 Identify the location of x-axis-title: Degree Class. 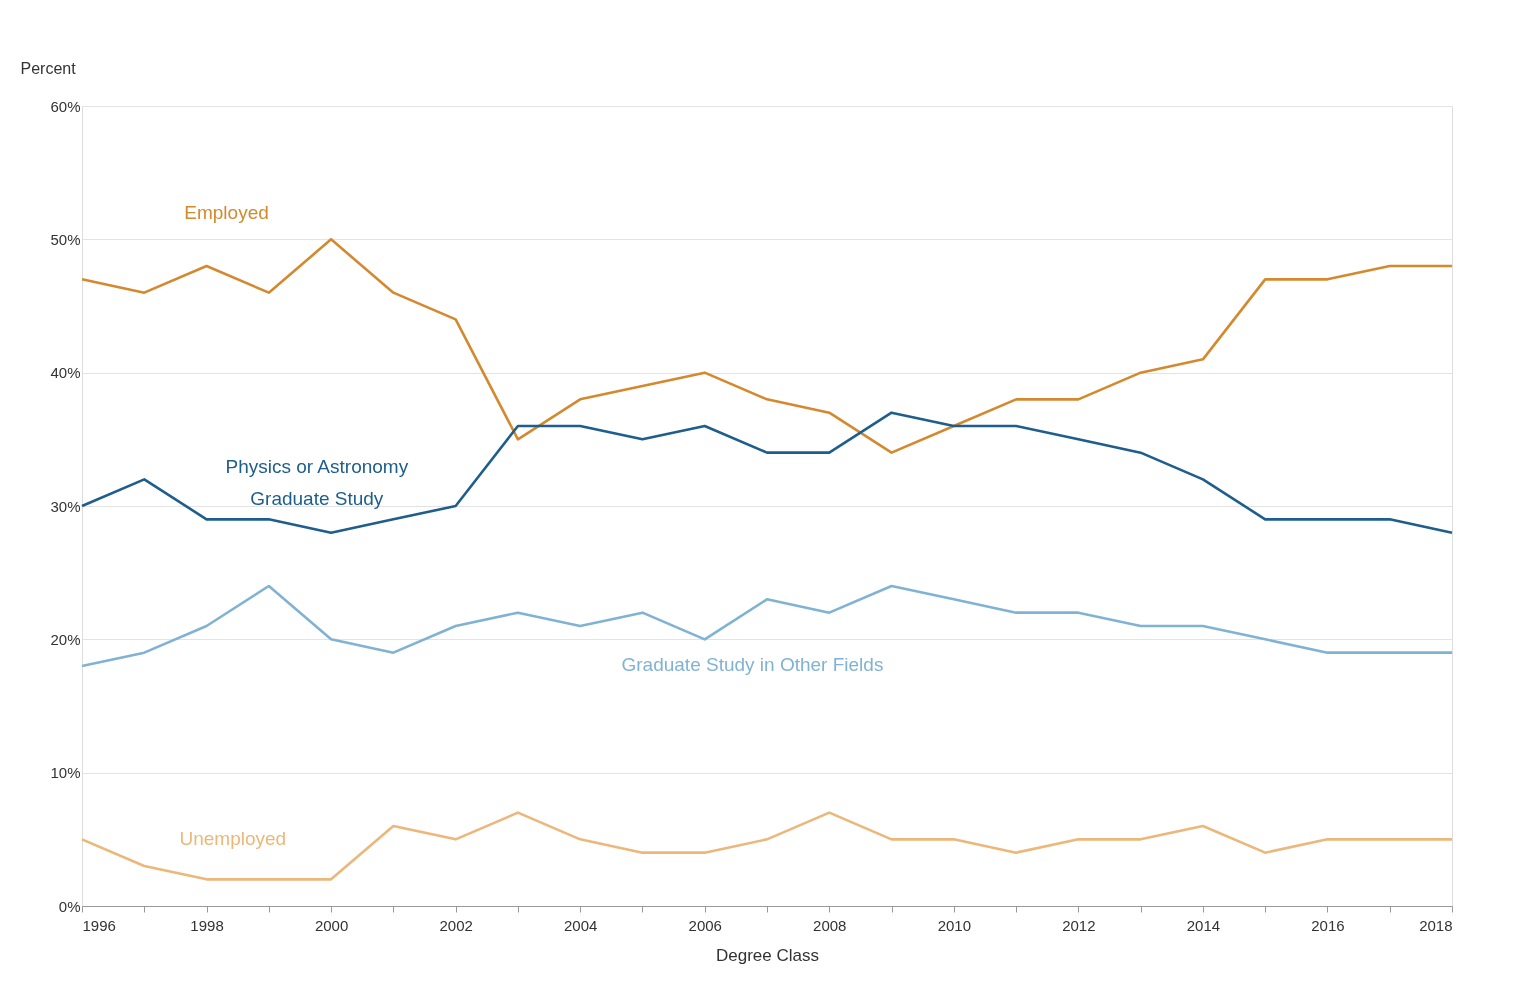
(767, 955).